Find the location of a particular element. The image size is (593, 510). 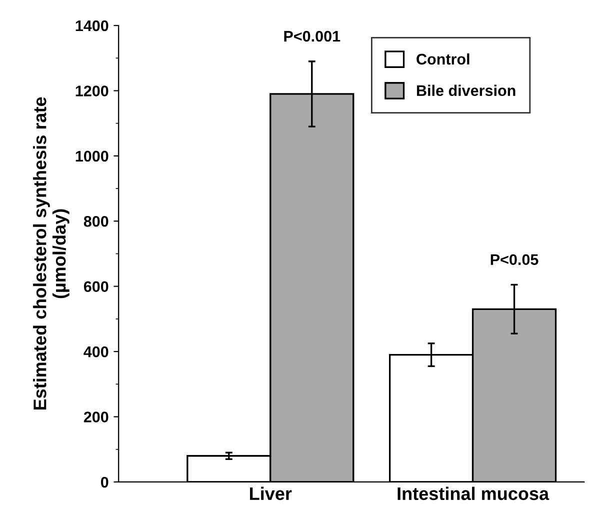

y-tick-label: 1000 is located at coordinates (92, 156).